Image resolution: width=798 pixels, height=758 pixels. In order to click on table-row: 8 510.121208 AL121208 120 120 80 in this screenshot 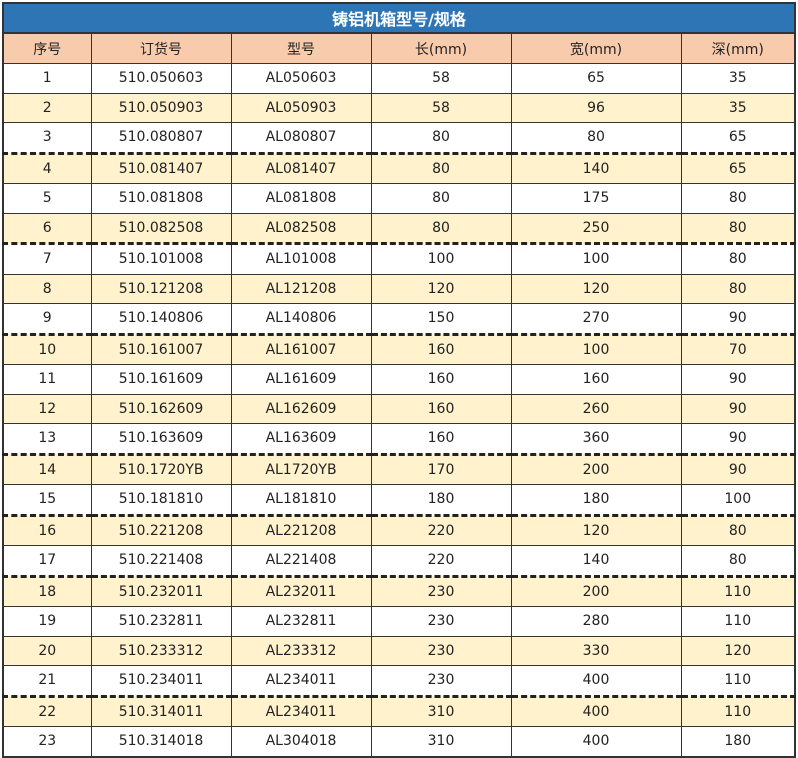, I will do `click(399, 288)`.